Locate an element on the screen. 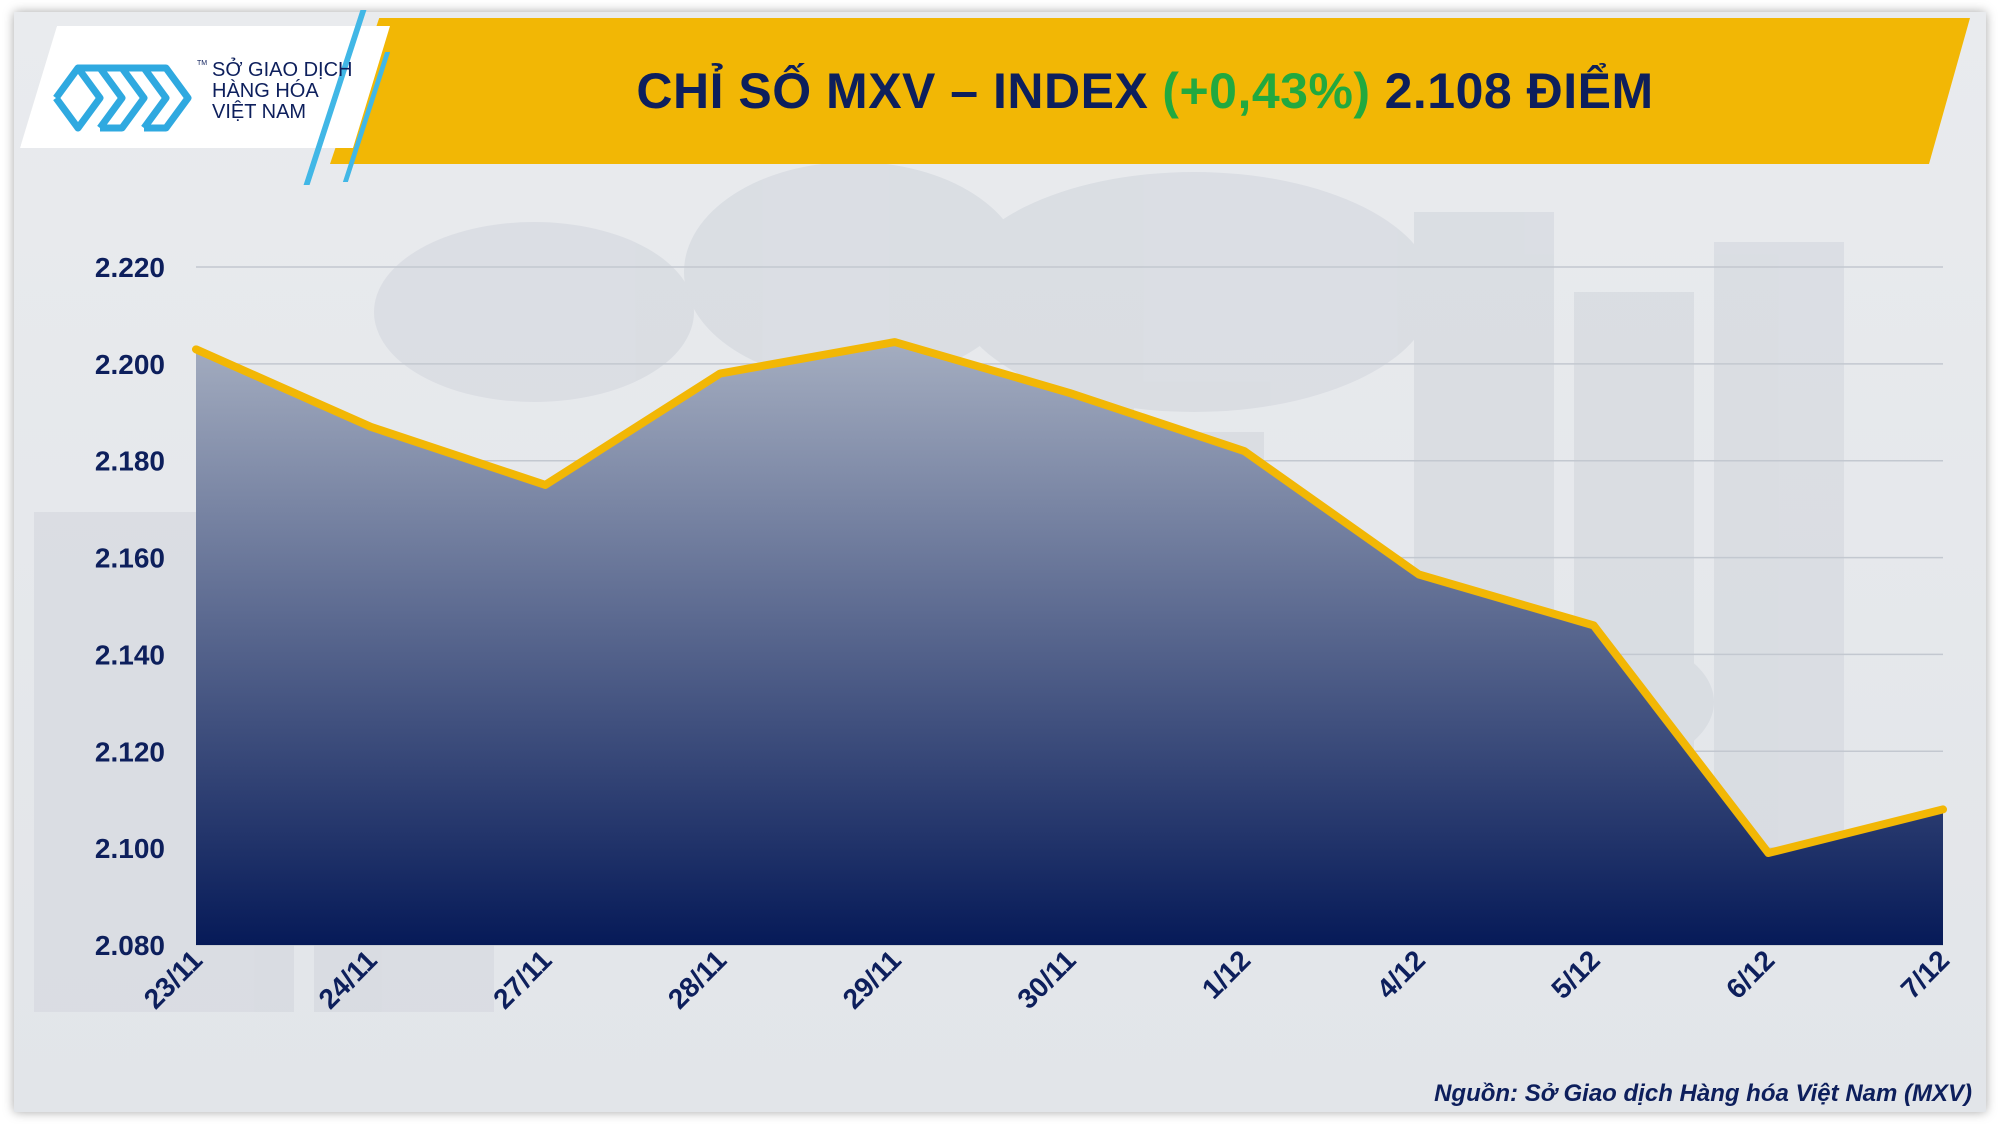 The height and width of the screenshot is (1125, 2000). x-tick-label: 7/12 is located at coordinates (1925, 974).